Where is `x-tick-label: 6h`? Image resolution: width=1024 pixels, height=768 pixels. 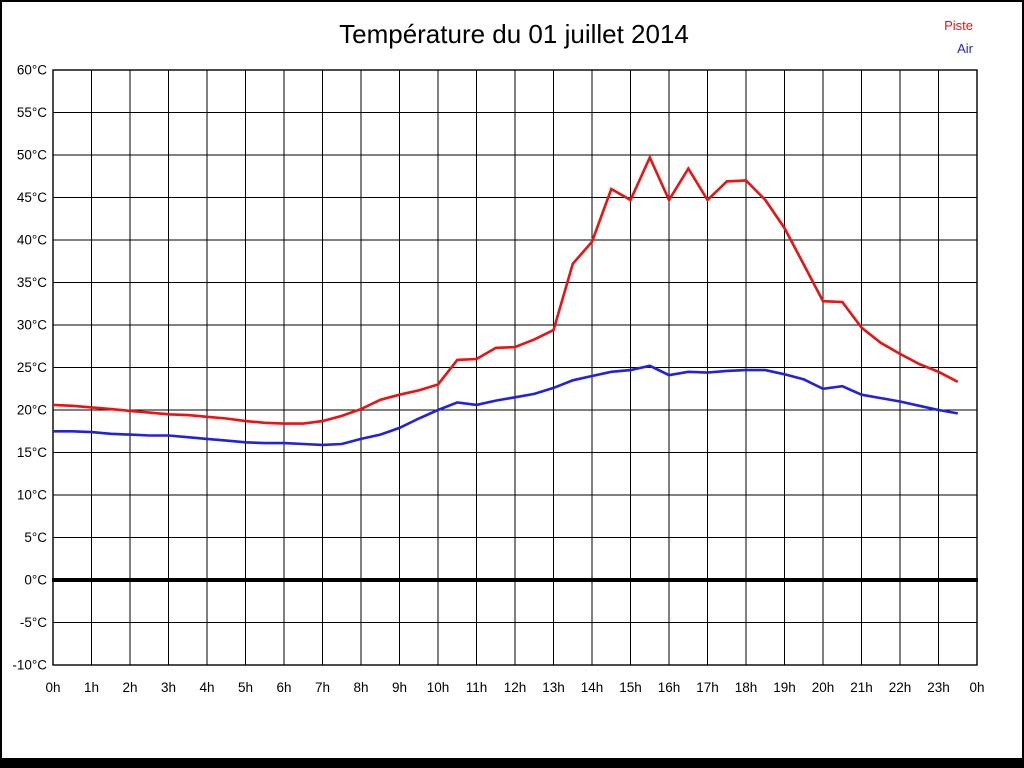 x-tick-label: 6h is located at coordinates (283, 687).